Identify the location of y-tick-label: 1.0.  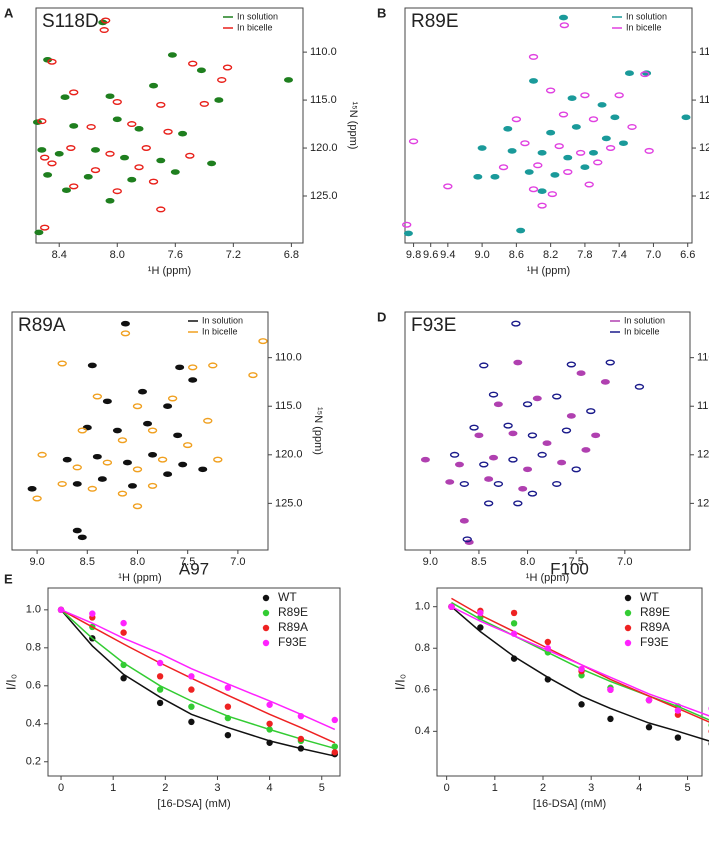
(422, 607).